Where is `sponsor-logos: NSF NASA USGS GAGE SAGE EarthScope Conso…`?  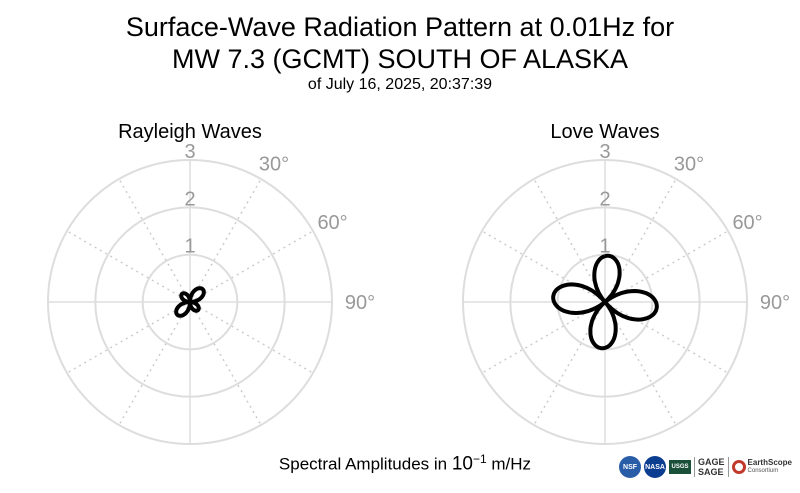
sponsor-logos: NSF NASA USGS GAGE SAGE EarthScope Conso… is located at coordinates (705, 467).